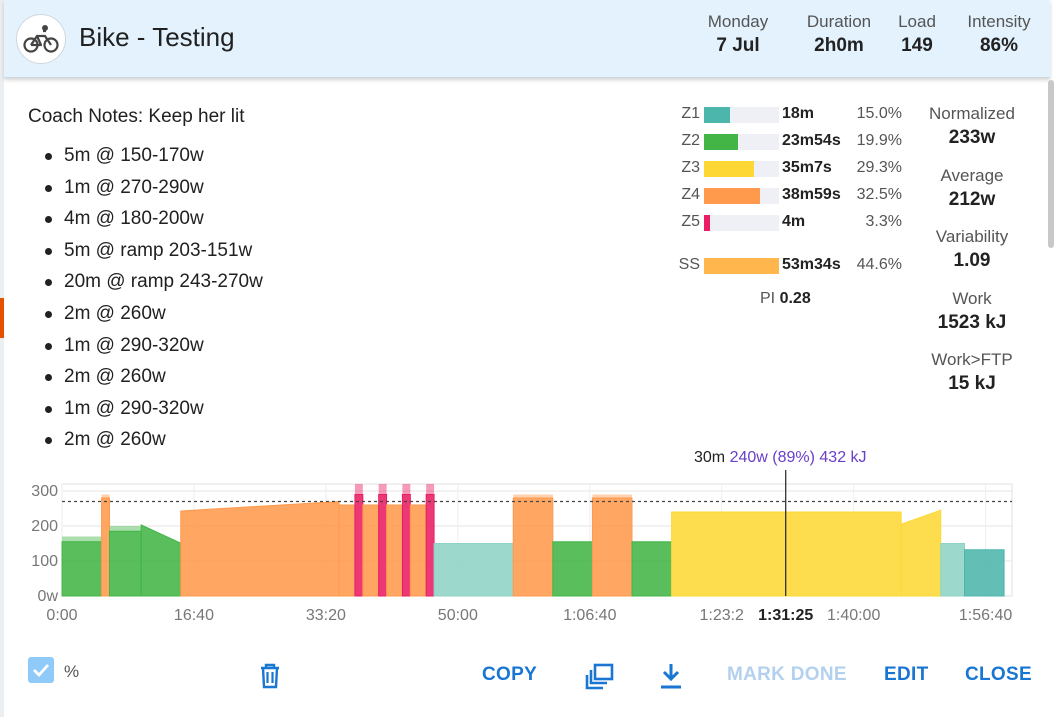  I want to click on trash-icon, so click(270, 676).